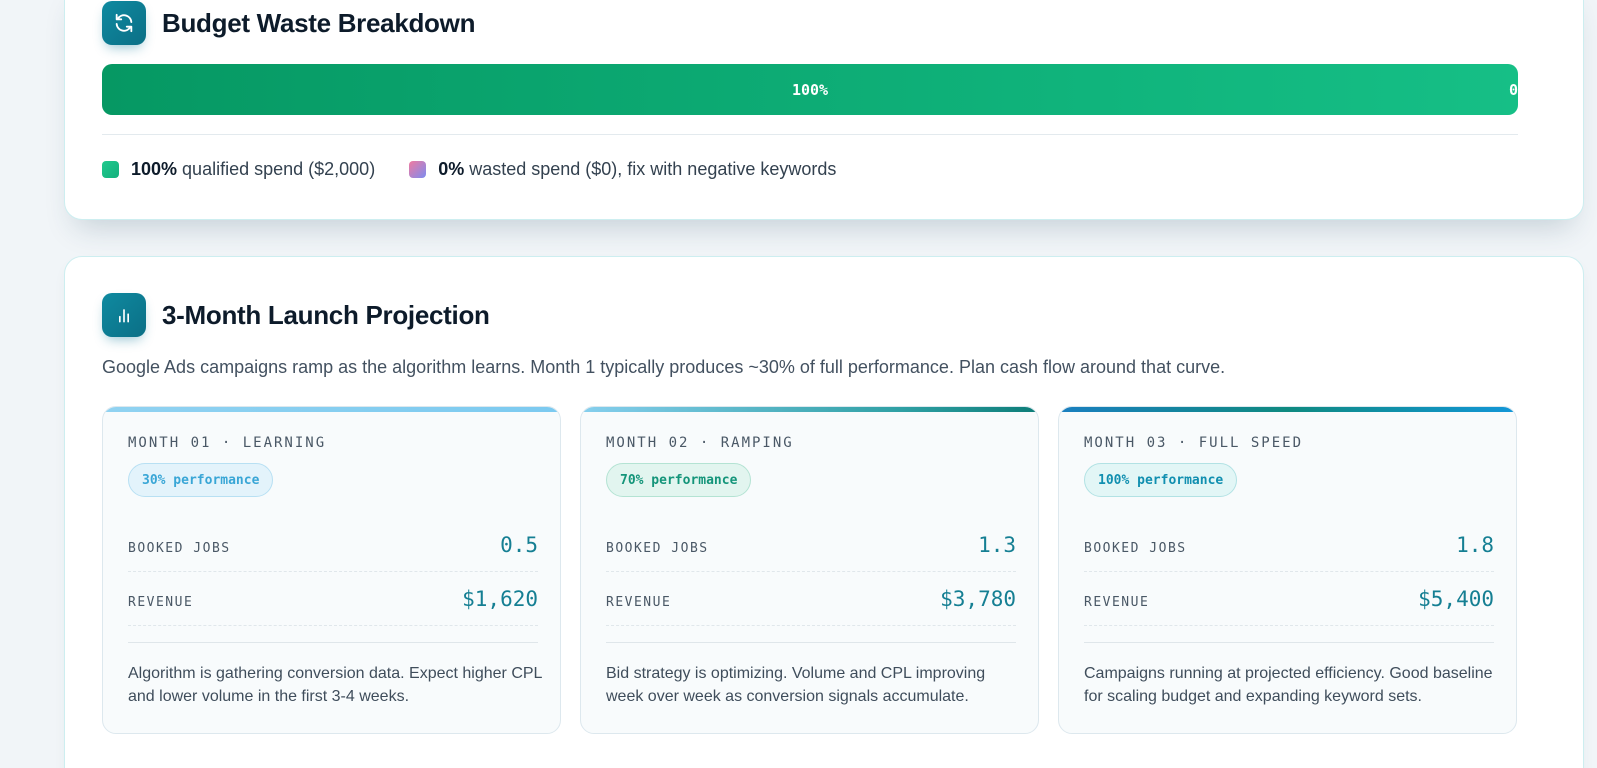 This screenshot has width=1597, height=768. I want to click on legend-qualified-desc: qualified spend ($2,000), so click(276, 169).